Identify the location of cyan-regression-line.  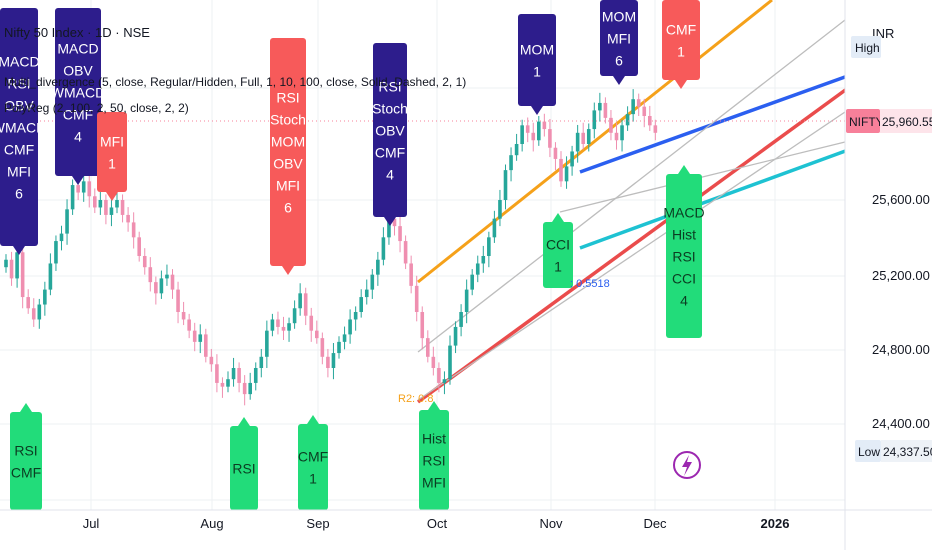
(725, 195).